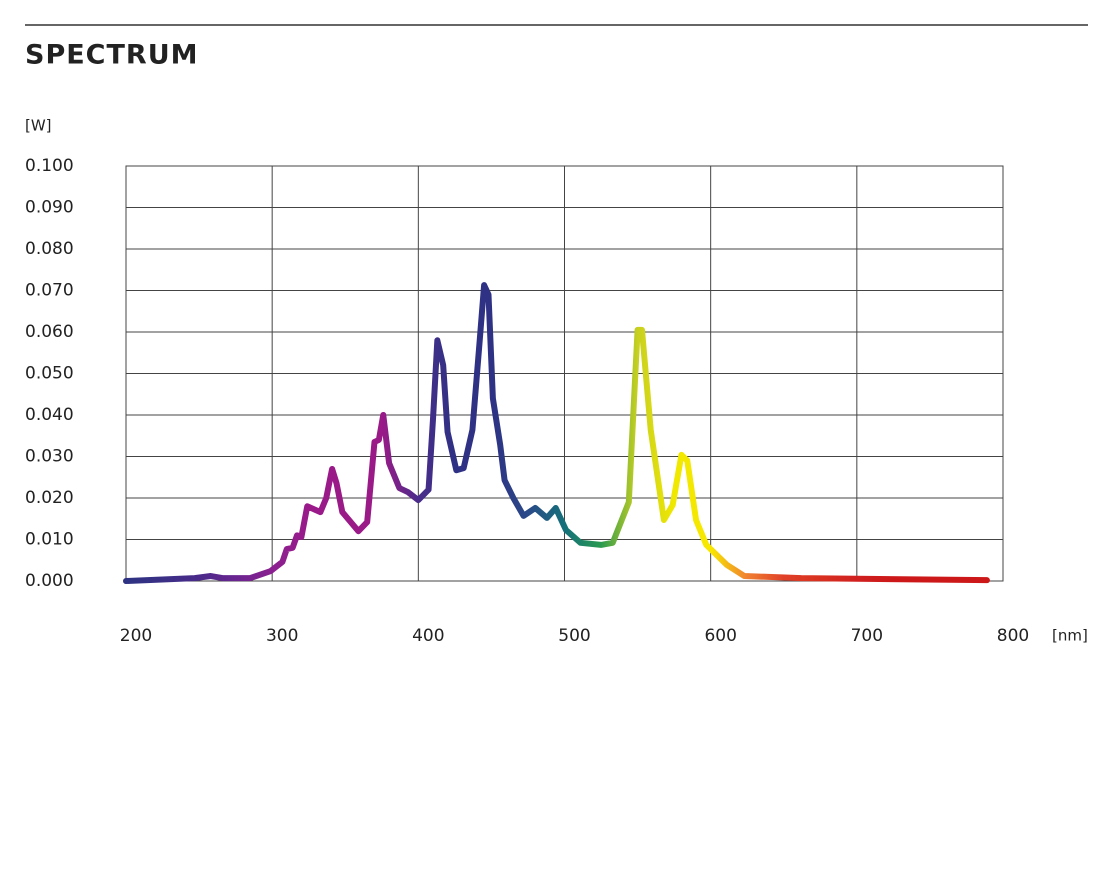  What do you see at coordinates (38, 126) in the screenshot?
I see `y-axis-label: [W]` at bounding box center [38, 126].